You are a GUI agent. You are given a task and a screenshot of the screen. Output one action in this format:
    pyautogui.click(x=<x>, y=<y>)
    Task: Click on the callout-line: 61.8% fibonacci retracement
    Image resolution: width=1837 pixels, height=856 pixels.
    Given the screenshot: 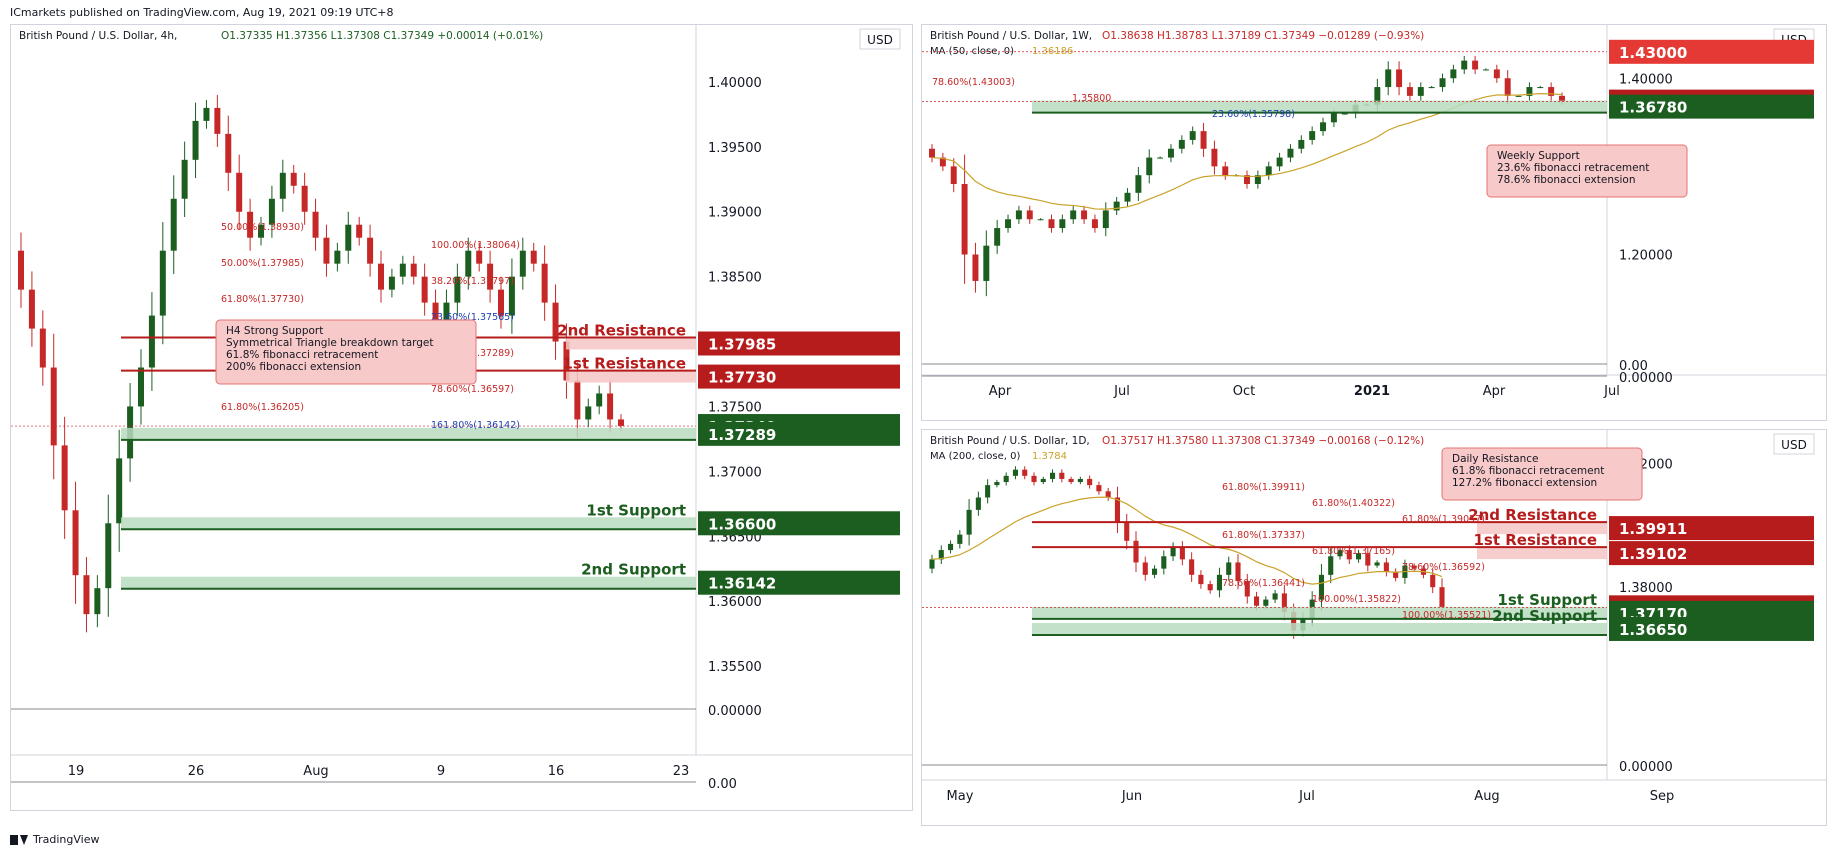 What is the action you would take?
    pyautogui.click(x=1528, y=471)
    